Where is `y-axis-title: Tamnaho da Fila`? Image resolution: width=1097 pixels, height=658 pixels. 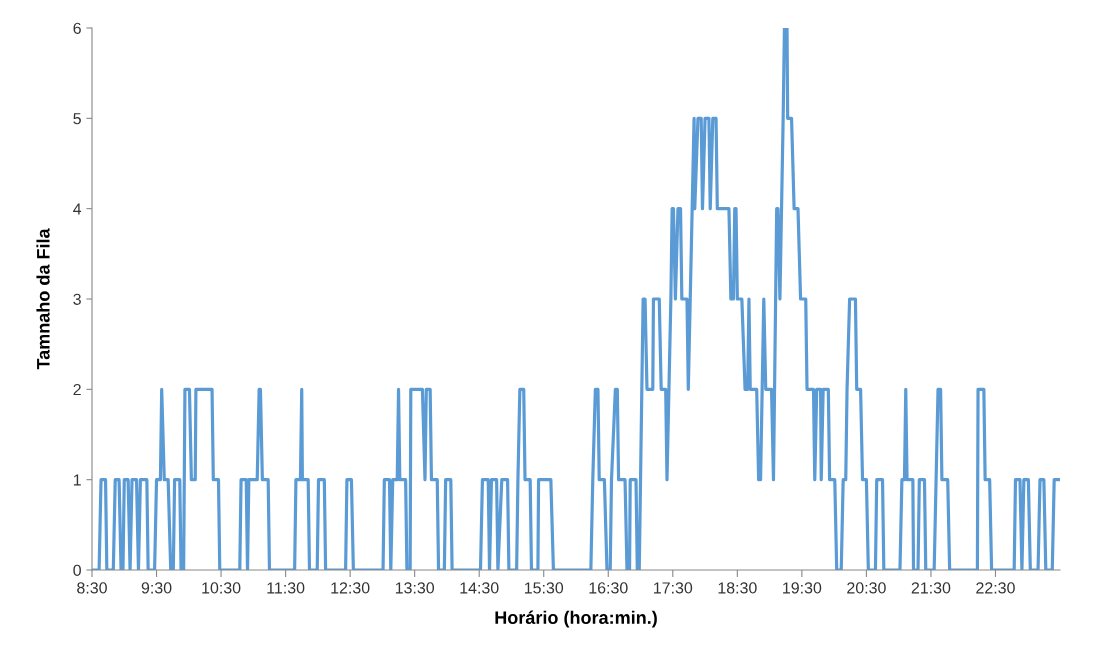 y-axis-title: Tamnaho da Fila is located at coordinates (43, 299).